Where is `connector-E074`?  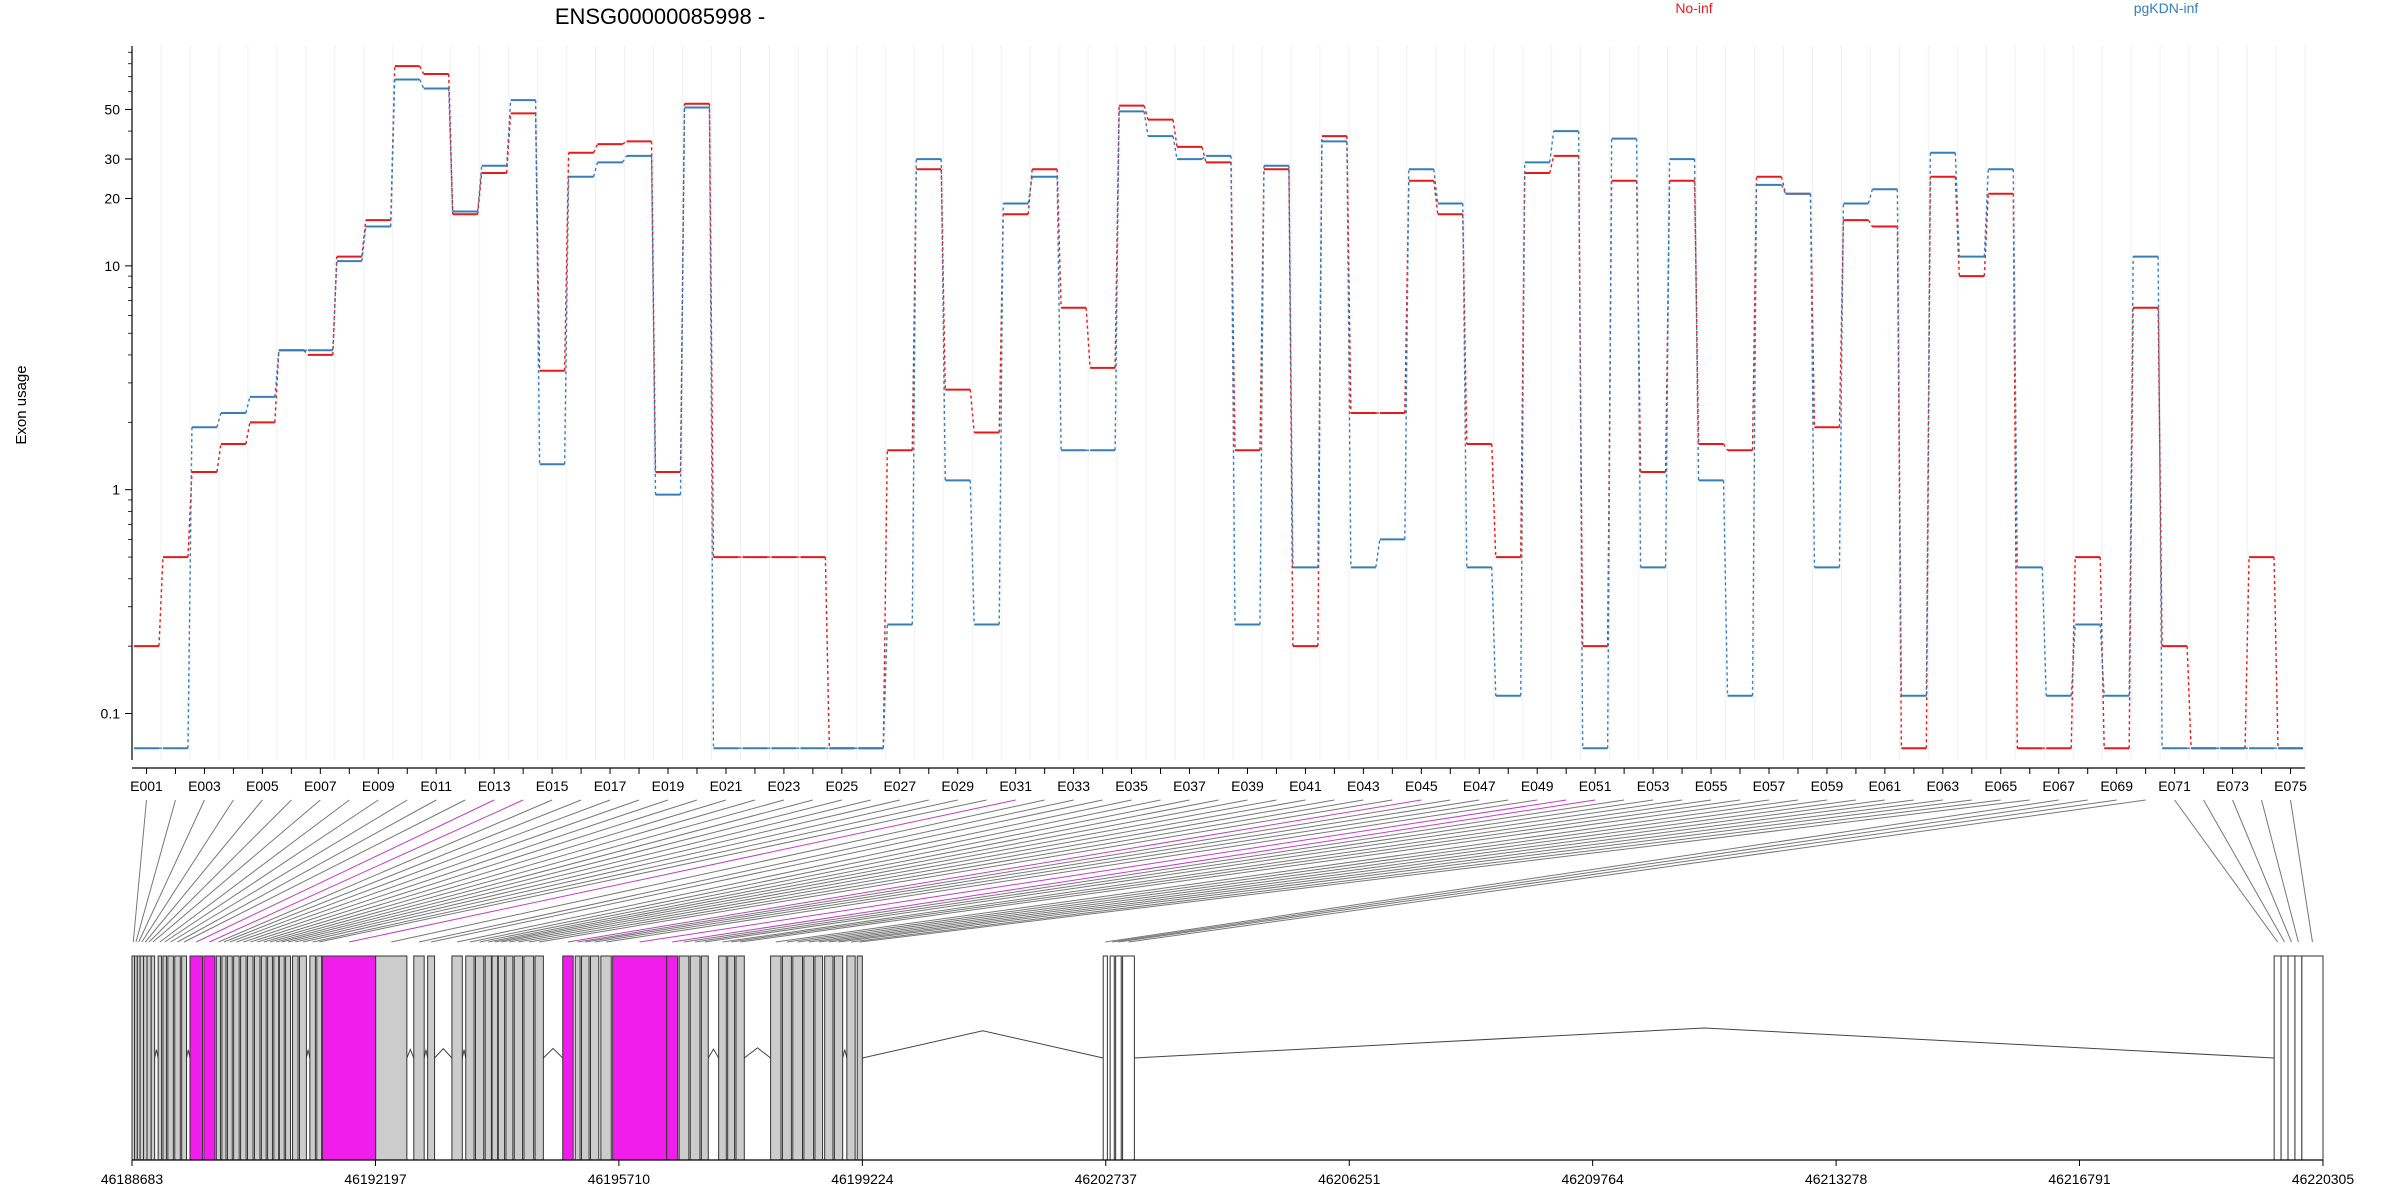 connector-E074 is located at coordinates (2280, 871).